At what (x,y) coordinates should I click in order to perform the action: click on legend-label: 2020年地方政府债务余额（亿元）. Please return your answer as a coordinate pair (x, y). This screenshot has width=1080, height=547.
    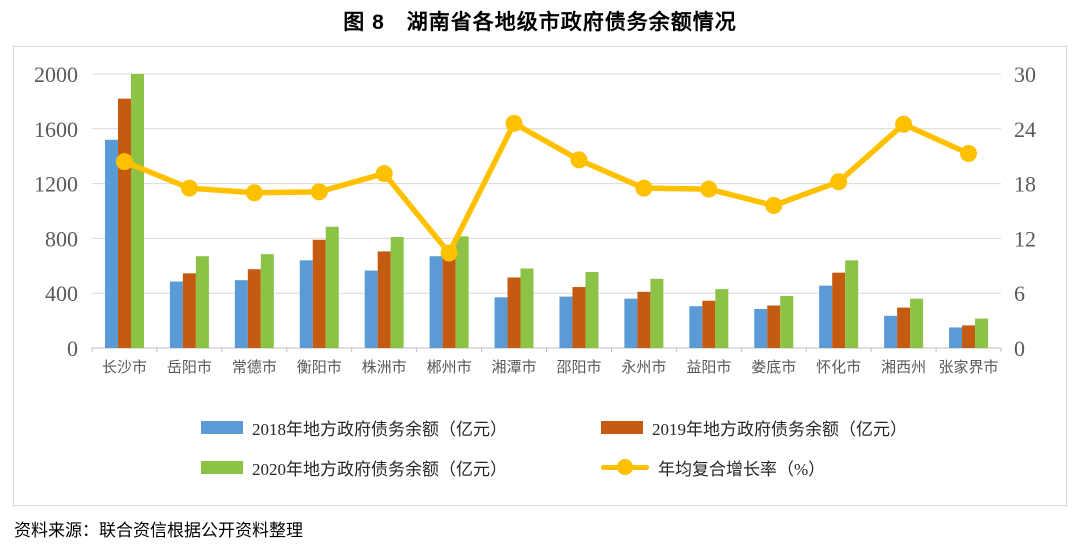
    Looking at the image, I should click on (379, 469).